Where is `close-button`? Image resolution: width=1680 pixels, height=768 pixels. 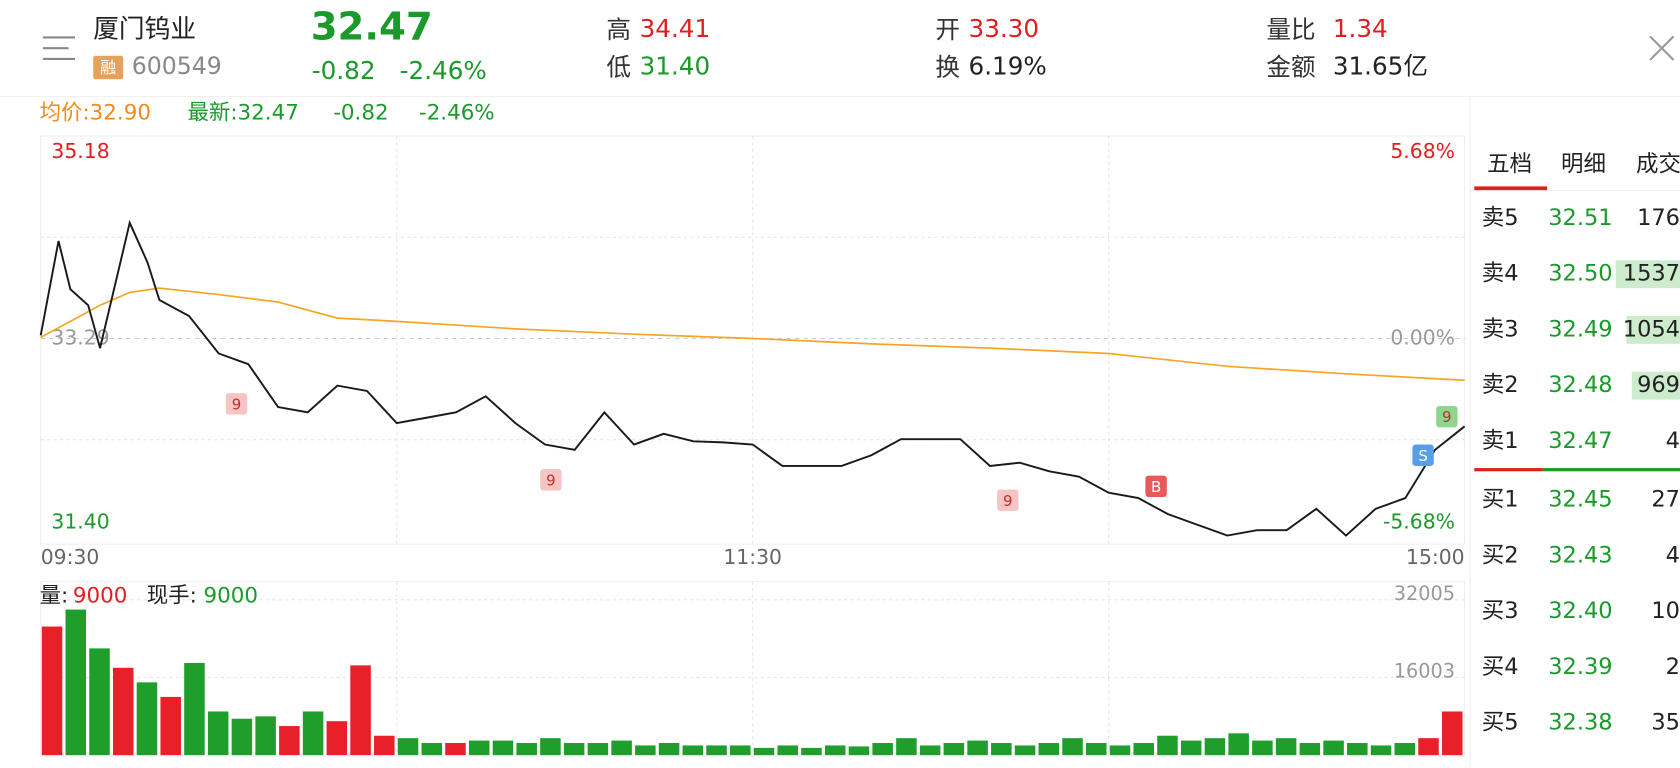
close-button is located at coordinates (1662, 48).